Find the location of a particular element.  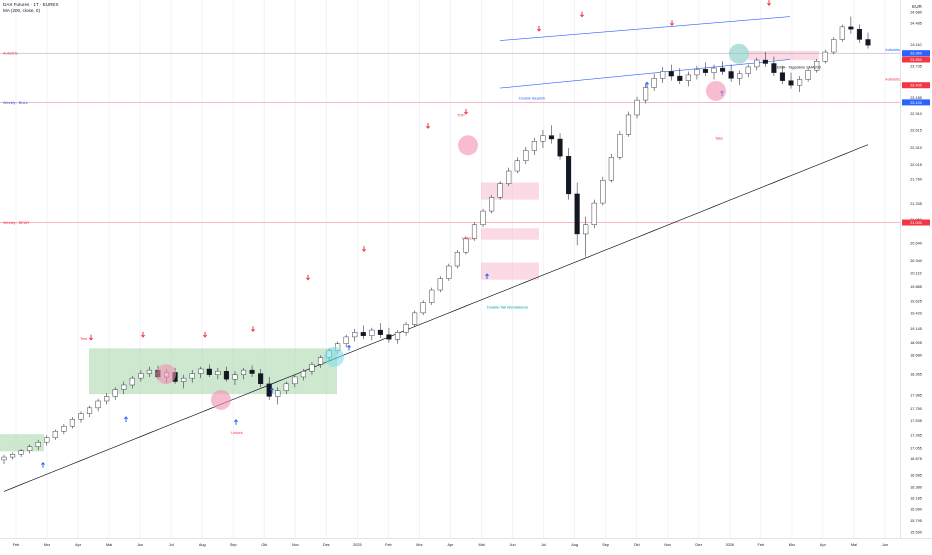

x-tick-label: Aug is located at coordinates (574, 545).